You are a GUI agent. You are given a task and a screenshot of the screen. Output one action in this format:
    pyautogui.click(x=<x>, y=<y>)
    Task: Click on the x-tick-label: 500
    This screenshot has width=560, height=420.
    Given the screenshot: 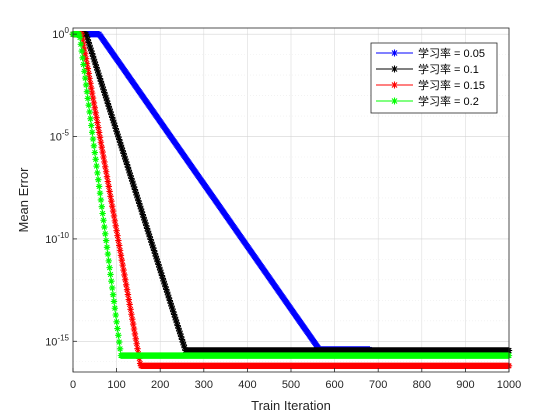 What is the action you would take?
    pyautogui.click(x=291, y=385)
    